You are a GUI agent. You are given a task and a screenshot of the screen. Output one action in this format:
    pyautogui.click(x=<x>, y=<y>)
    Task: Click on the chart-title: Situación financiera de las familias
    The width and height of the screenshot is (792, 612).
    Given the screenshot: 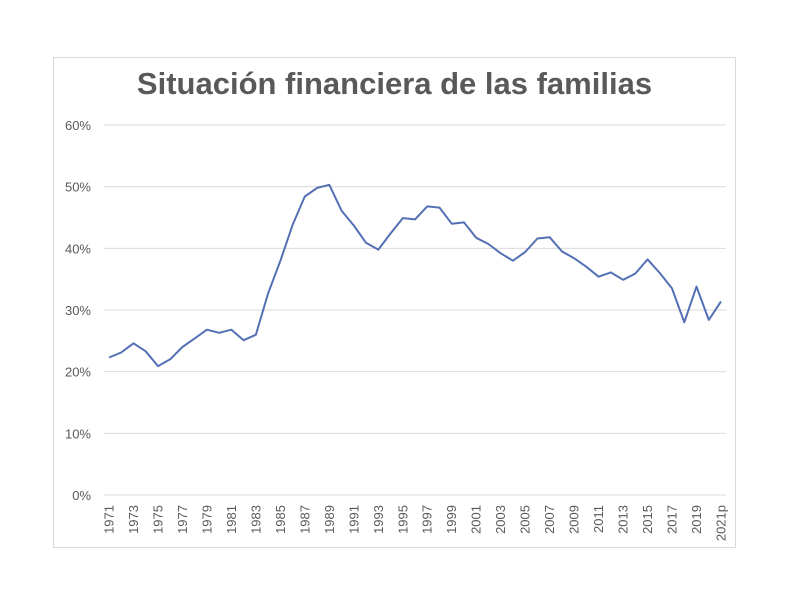 What is the action you would take?
    pyautogui.click(x=394, y=83)
    